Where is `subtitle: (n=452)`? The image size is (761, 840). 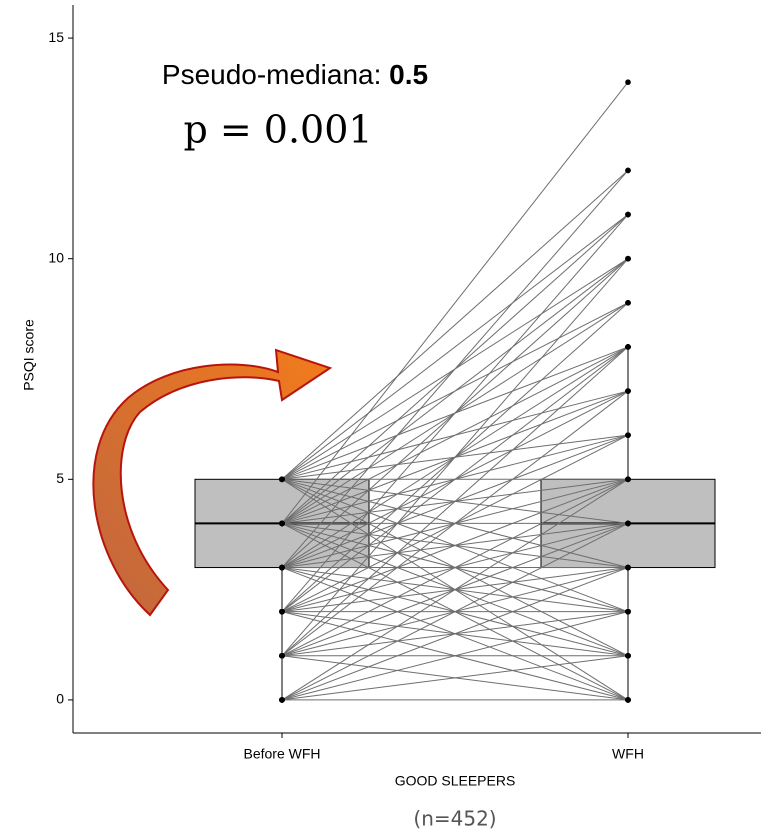 subtitle: (n=452) is located at coordinates (454, 819).